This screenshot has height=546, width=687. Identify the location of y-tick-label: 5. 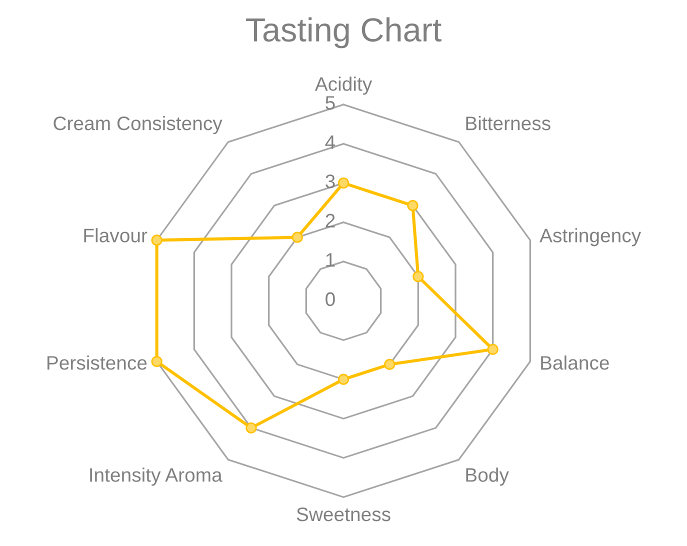
(330, 103).